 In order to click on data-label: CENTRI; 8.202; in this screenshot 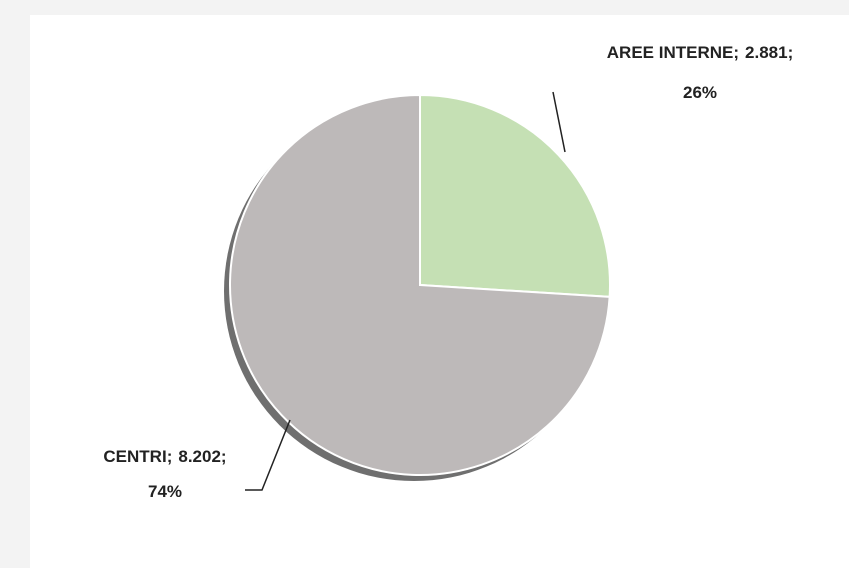, I will do `click(164, 456)`.